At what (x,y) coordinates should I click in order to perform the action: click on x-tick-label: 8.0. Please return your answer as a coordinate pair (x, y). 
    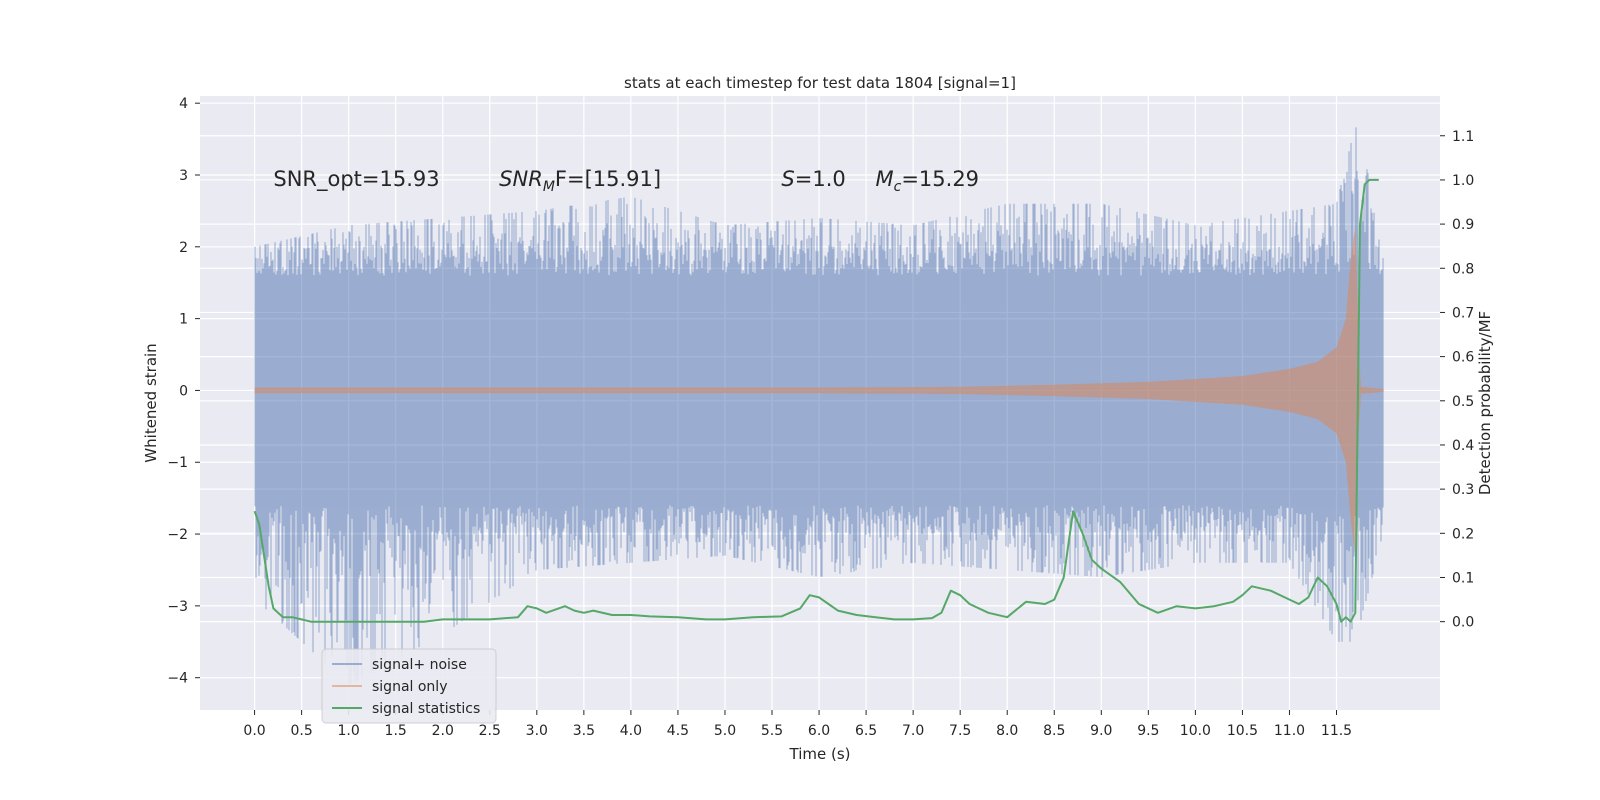
    Looking at the image, I should click on (1007, 731).